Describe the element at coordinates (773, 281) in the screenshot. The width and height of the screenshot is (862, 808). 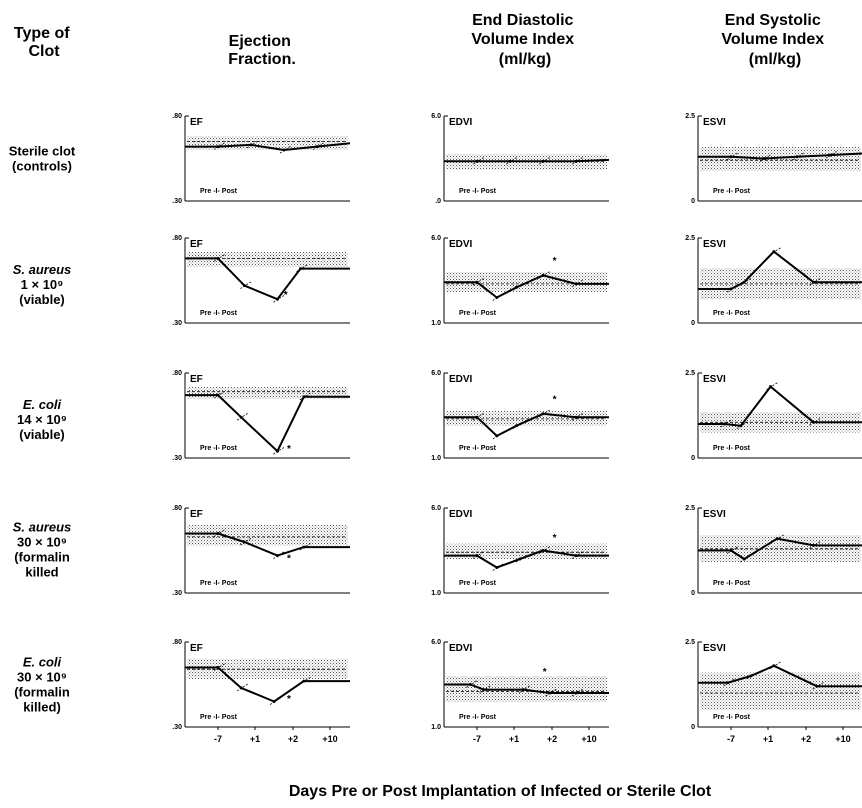
I see `panel-esvi-row-1: 2.5 0 ESVI Pre -I- Post` at that location.